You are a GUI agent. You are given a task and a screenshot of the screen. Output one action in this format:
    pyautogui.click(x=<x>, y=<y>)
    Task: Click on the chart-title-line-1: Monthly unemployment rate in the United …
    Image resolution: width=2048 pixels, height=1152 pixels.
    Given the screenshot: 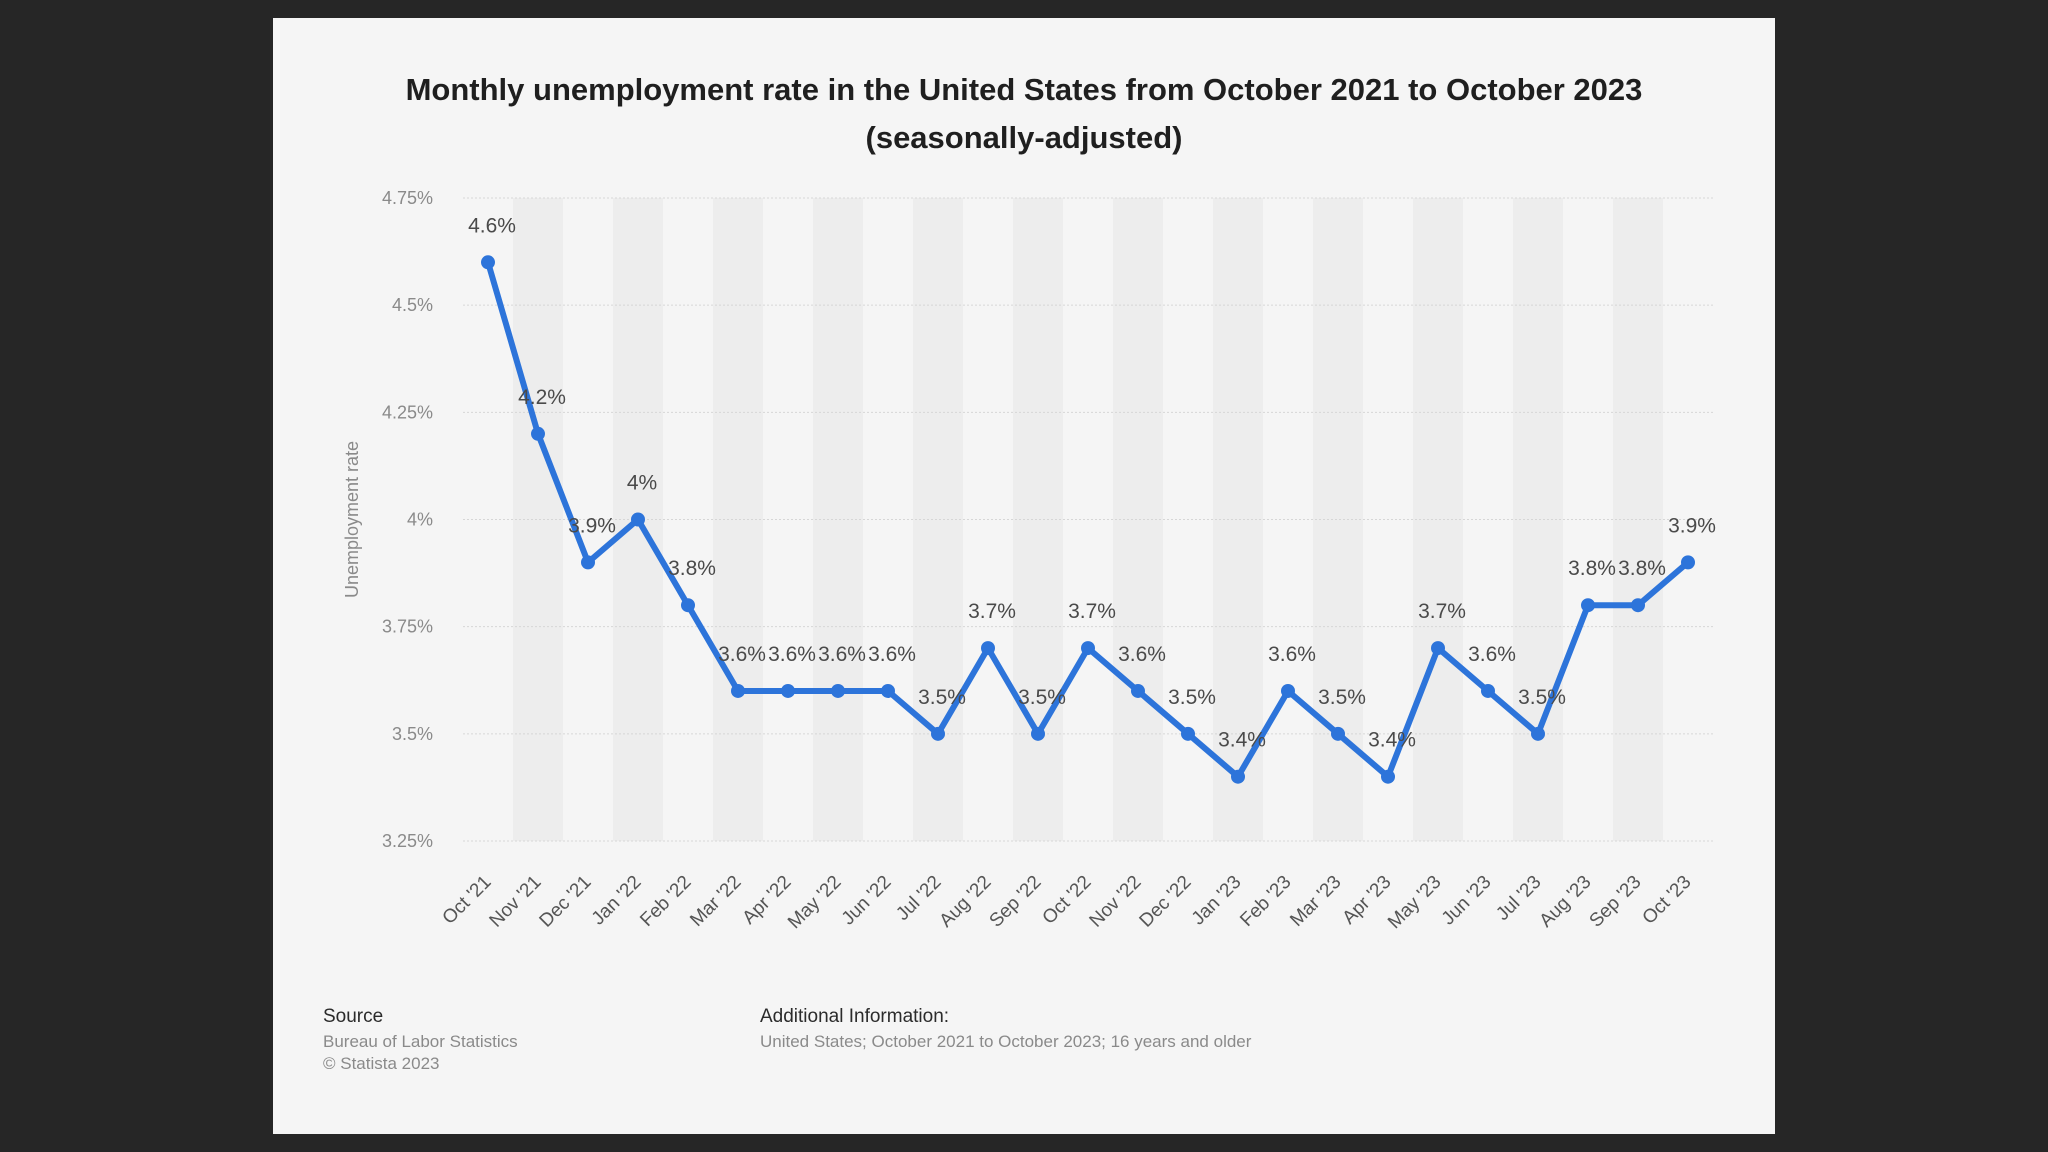 What is the action you would take?
    pyautogui.click(x=1024, y=89)
    